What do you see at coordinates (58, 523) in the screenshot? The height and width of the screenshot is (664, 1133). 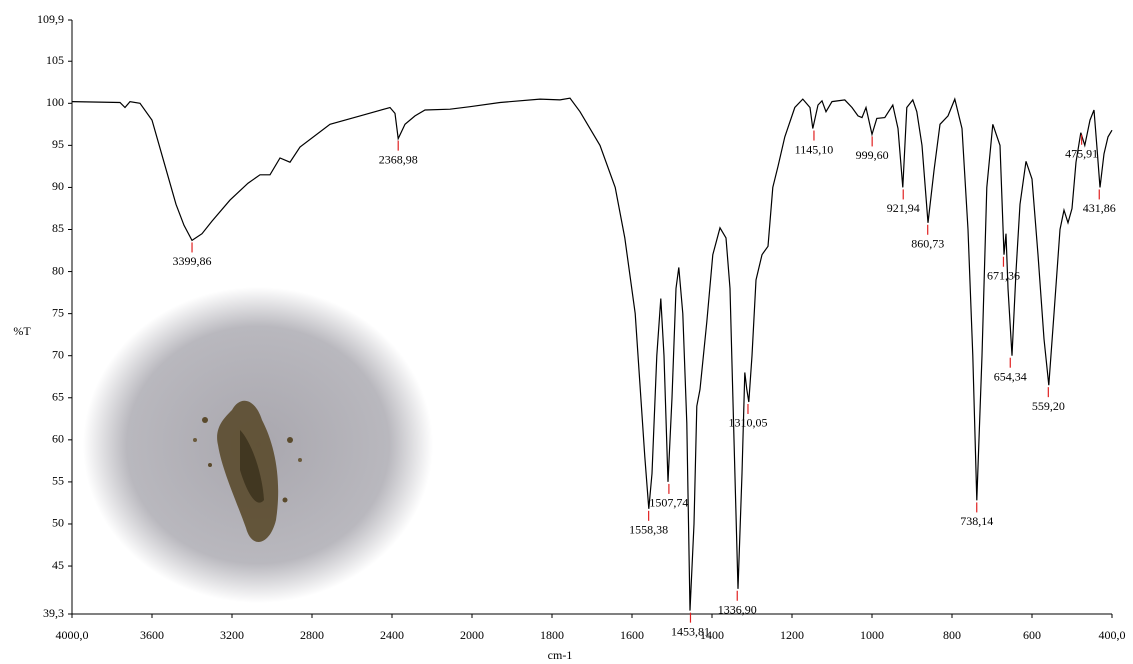 I see `y-tick-label: 50` at bounding box center [58, 523].